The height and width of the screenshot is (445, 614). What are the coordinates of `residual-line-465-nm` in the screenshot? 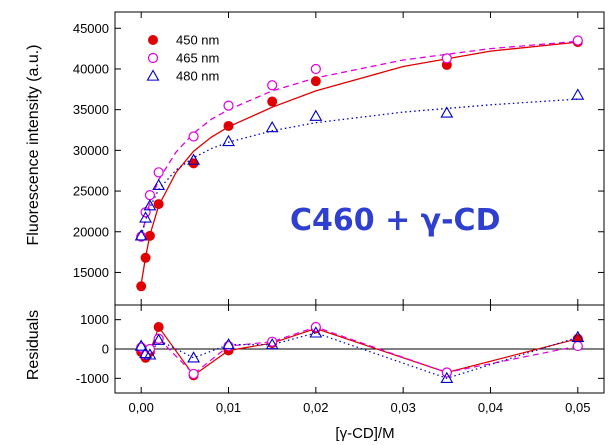 It's located at (359, 350).